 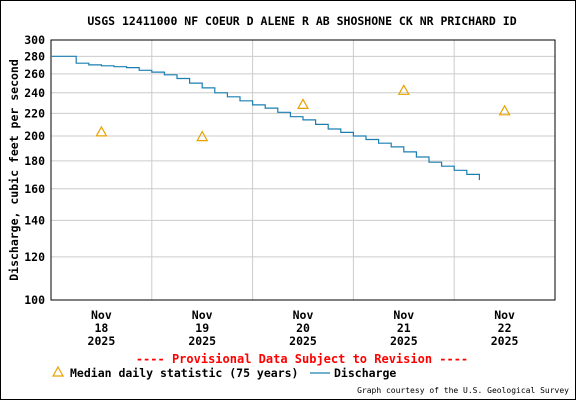 I want to click on y-tick-label-280: 280, so click(x=34, y=56).